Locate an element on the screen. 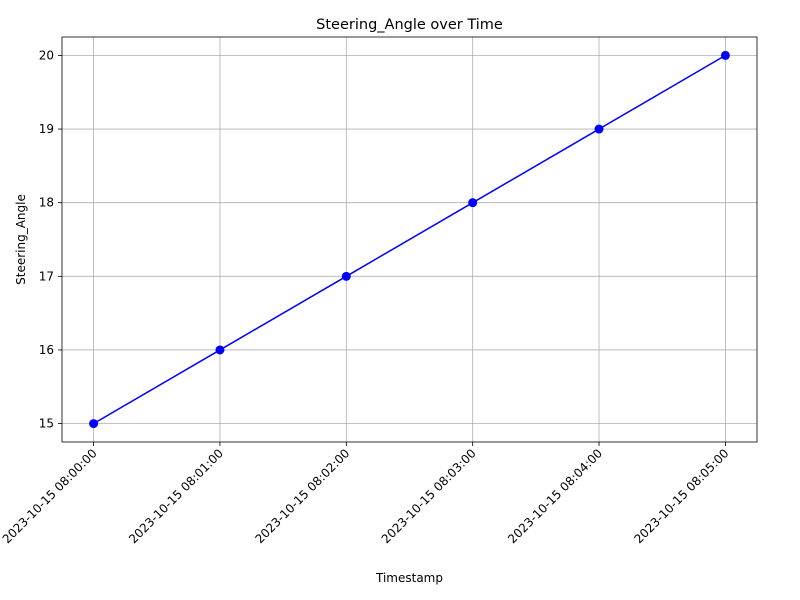  y-tick-label: 17 is located at coordinates (46, 276).